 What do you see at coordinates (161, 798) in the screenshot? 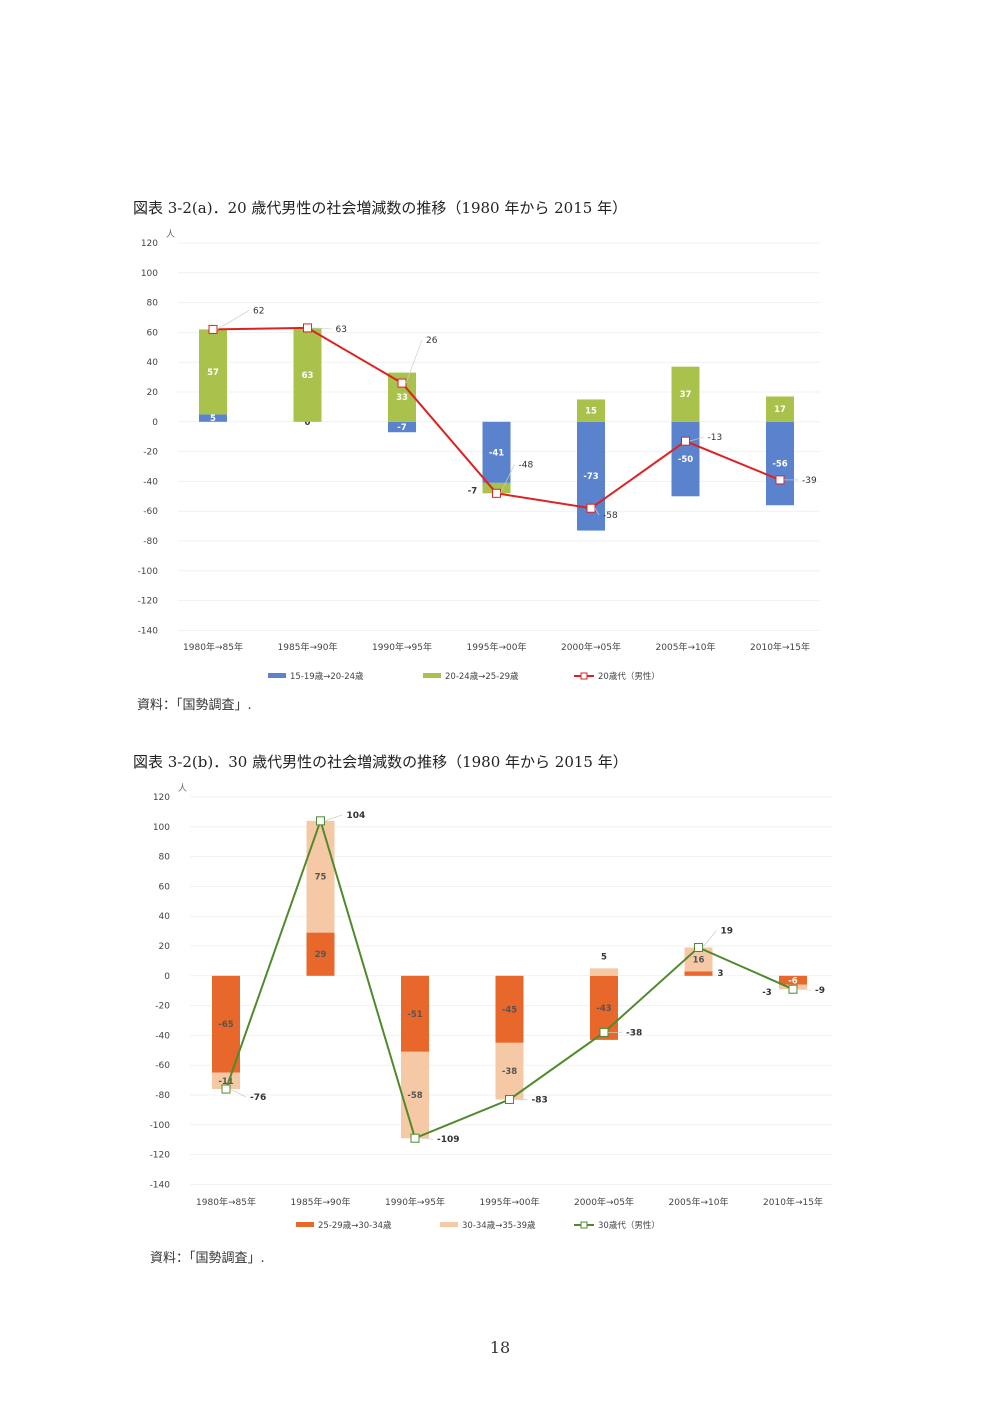
I see `b-ytick-label: 120` at bounding box center [161, 798].